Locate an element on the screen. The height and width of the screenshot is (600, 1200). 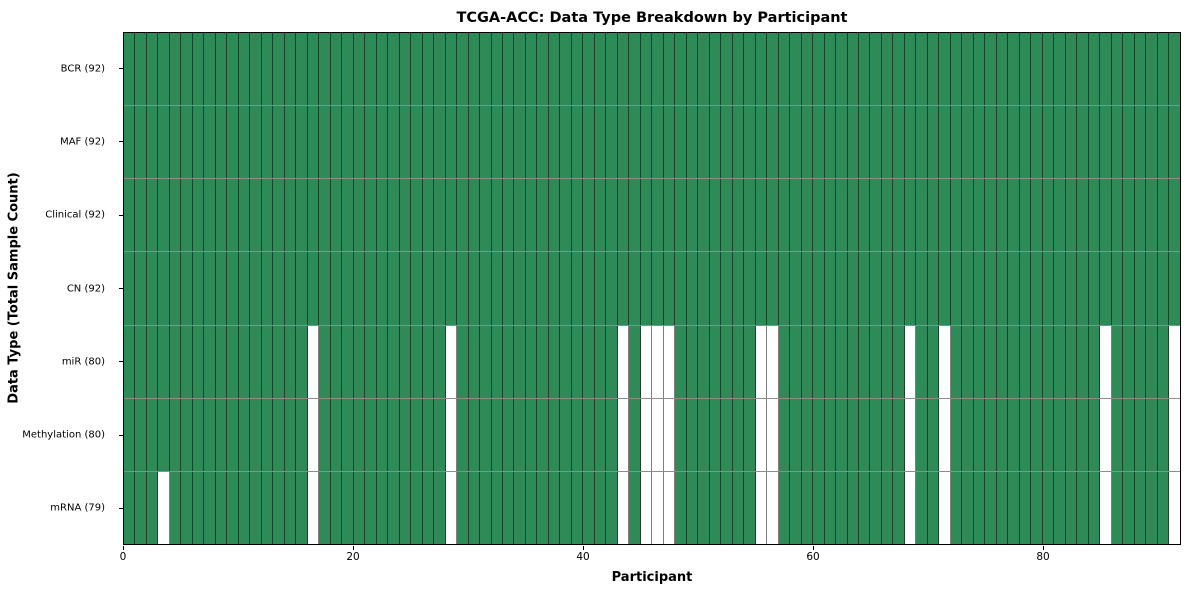
heatmap-row-maf is located at coordinates (652, 143).